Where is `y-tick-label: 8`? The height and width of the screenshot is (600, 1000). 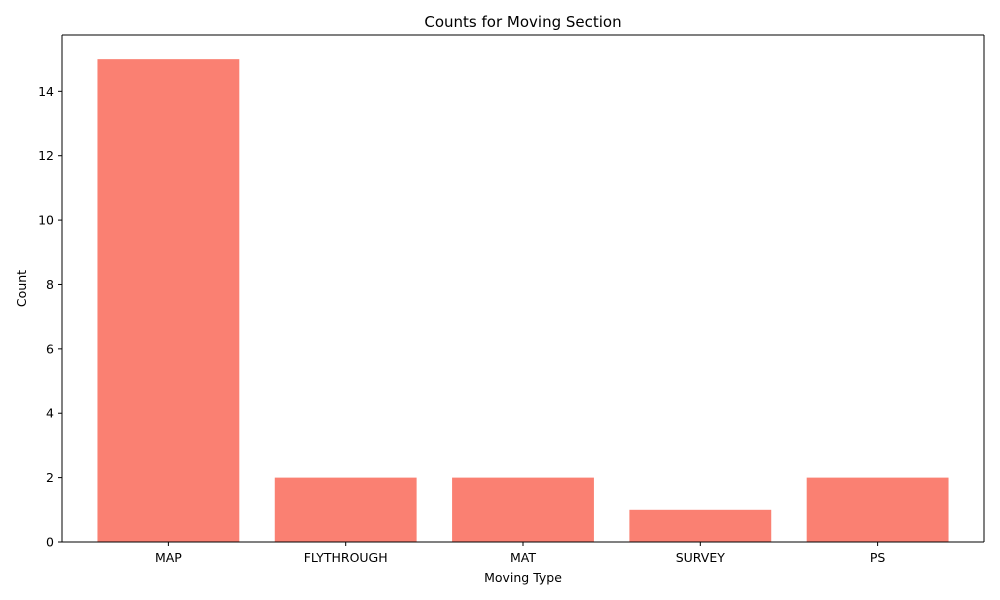 y-tick-label: 8 is located at coordinates (50, 284).